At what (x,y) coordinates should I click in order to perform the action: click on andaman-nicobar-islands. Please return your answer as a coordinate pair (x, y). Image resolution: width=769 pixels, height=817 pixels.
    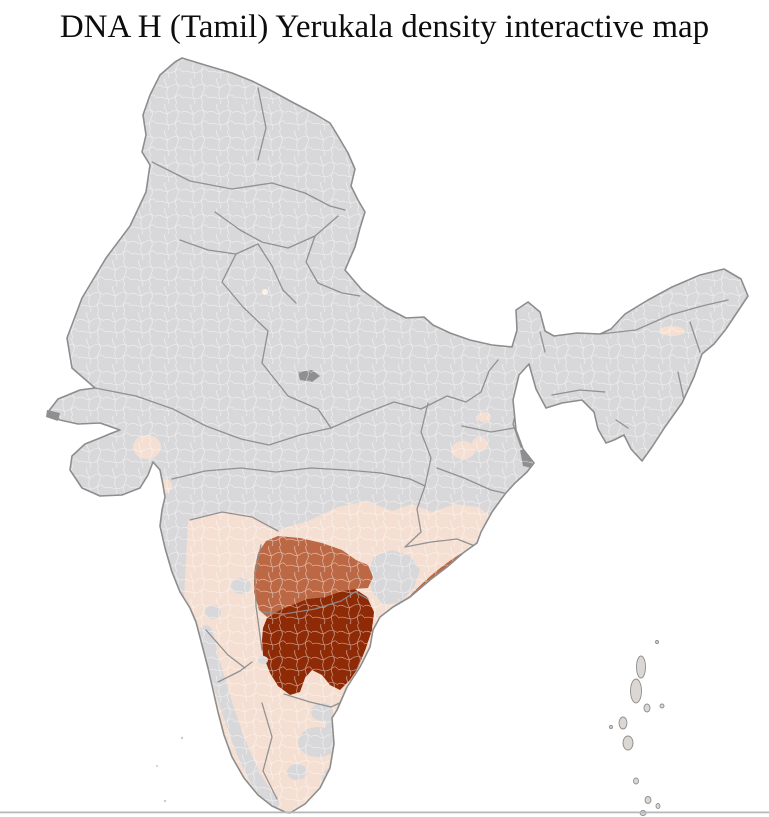
    Looking at the image, I should click on (637, 728).